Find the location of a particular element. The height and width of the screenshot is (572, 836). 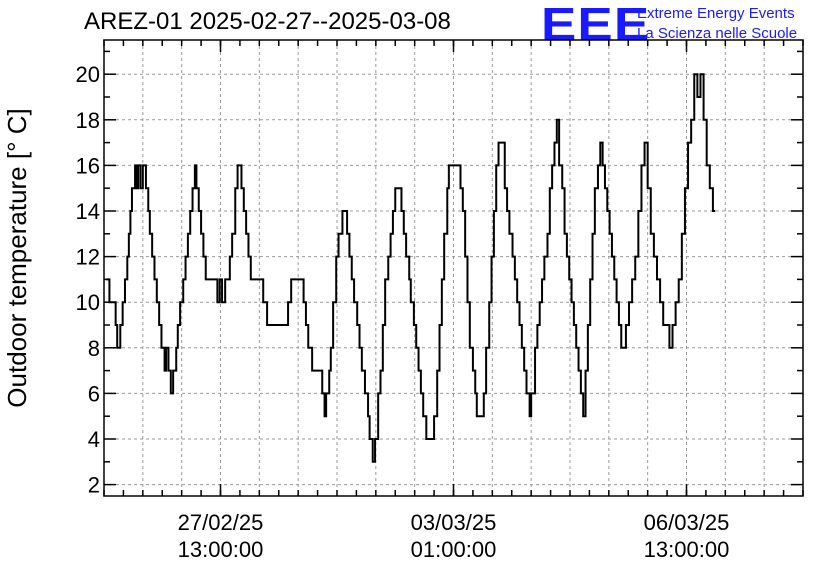

chart-title: AREZ-01 2025-02-27--2025-03-08 is located at coordinates (267, 21).